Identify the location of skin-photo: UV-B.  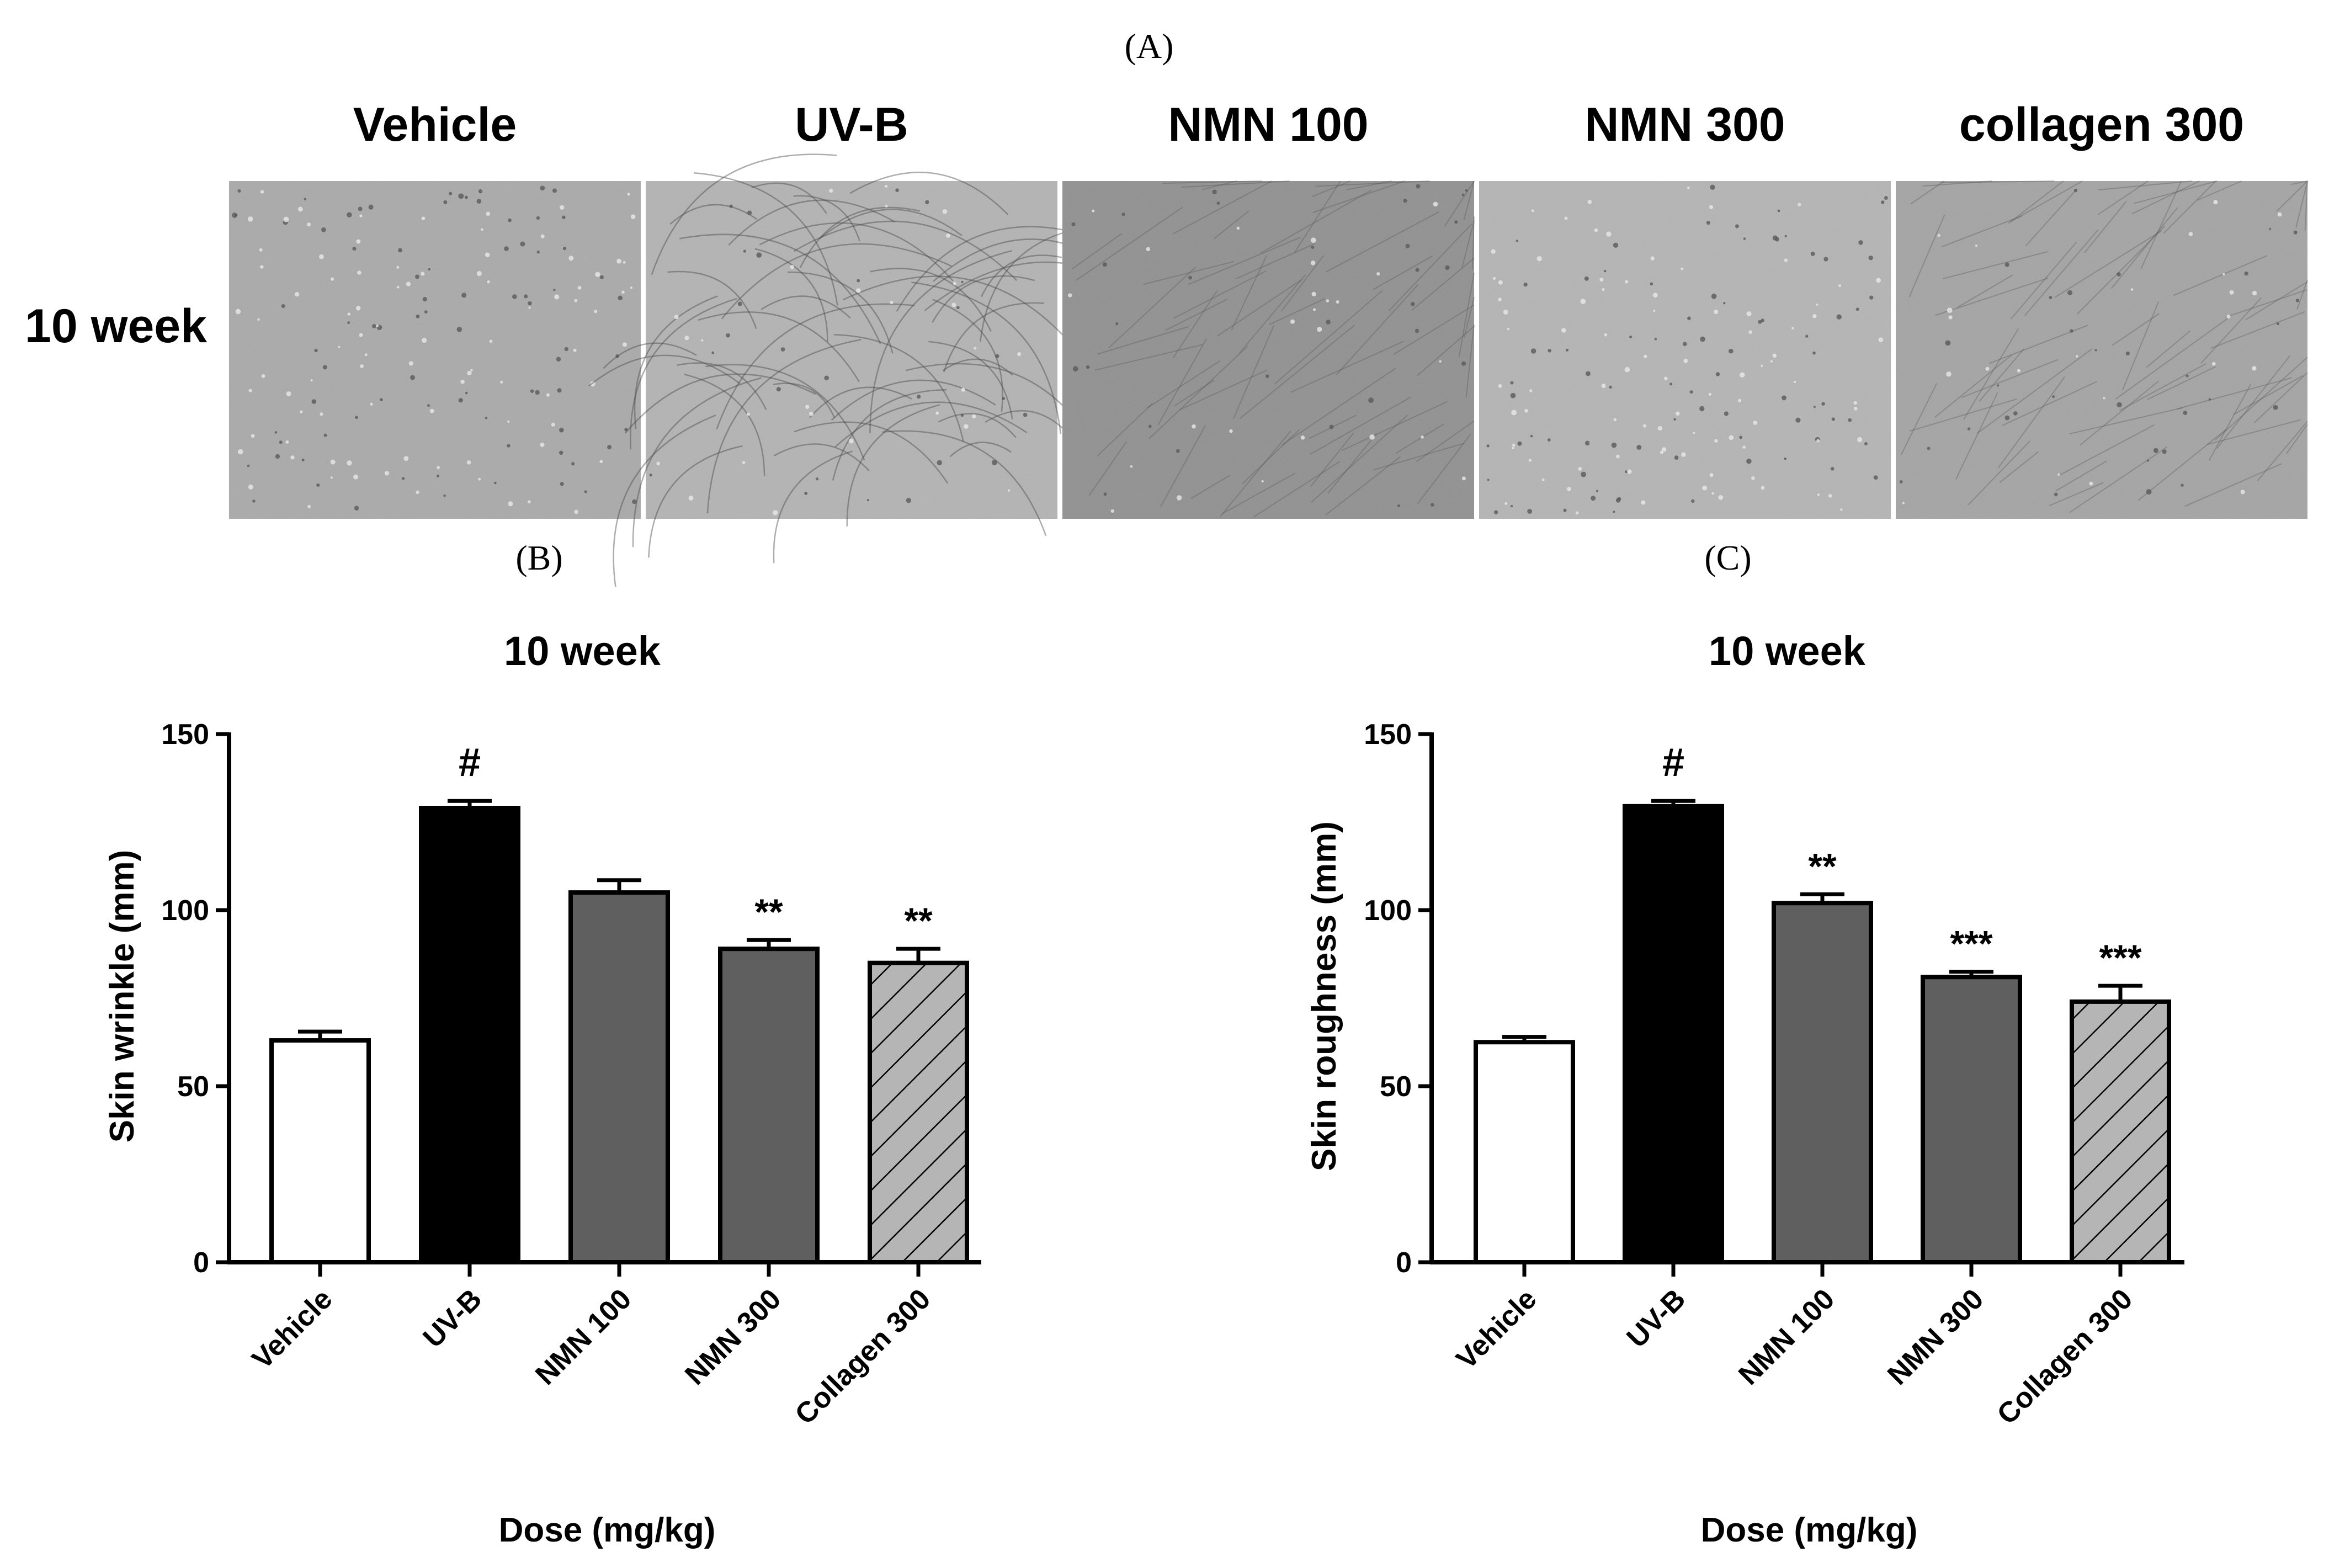
(875, 342).